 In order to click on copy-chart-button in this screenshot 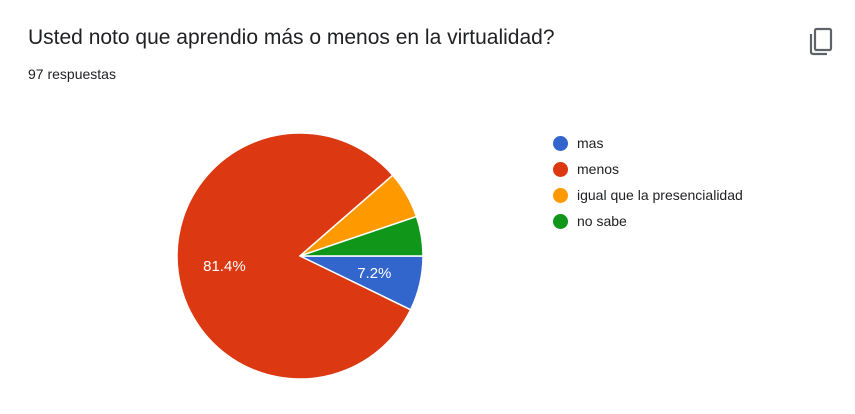, I will do `click(820, 42)`.